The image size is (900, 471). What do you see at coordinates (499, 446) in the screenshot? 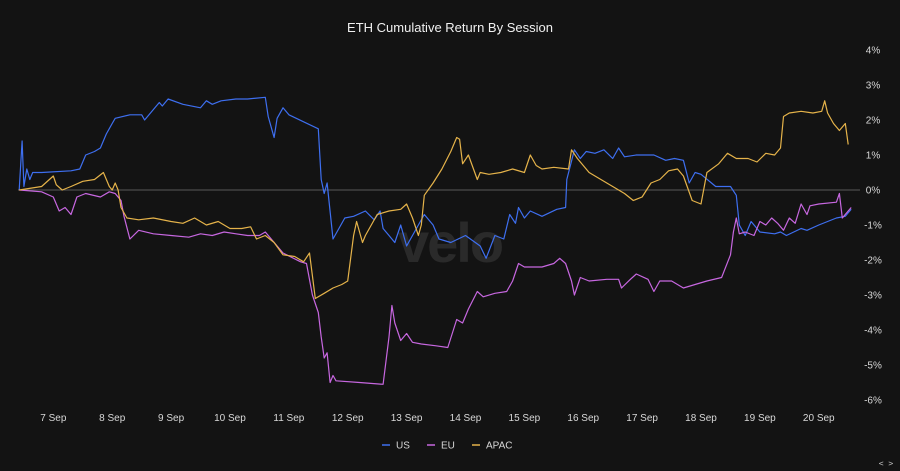
I see `legend-label: APAC` at bounding box center [499, 446].